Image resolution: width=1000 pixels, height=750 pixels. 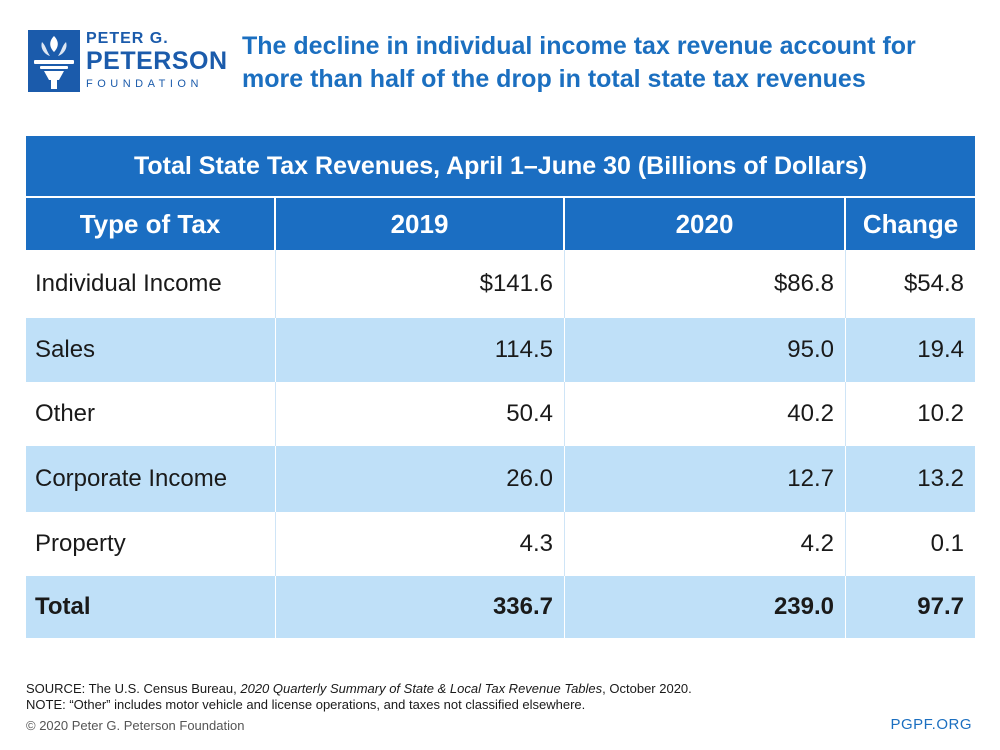 I want to click on logo-line-2: PETERSON, so click(x=157, y=61).